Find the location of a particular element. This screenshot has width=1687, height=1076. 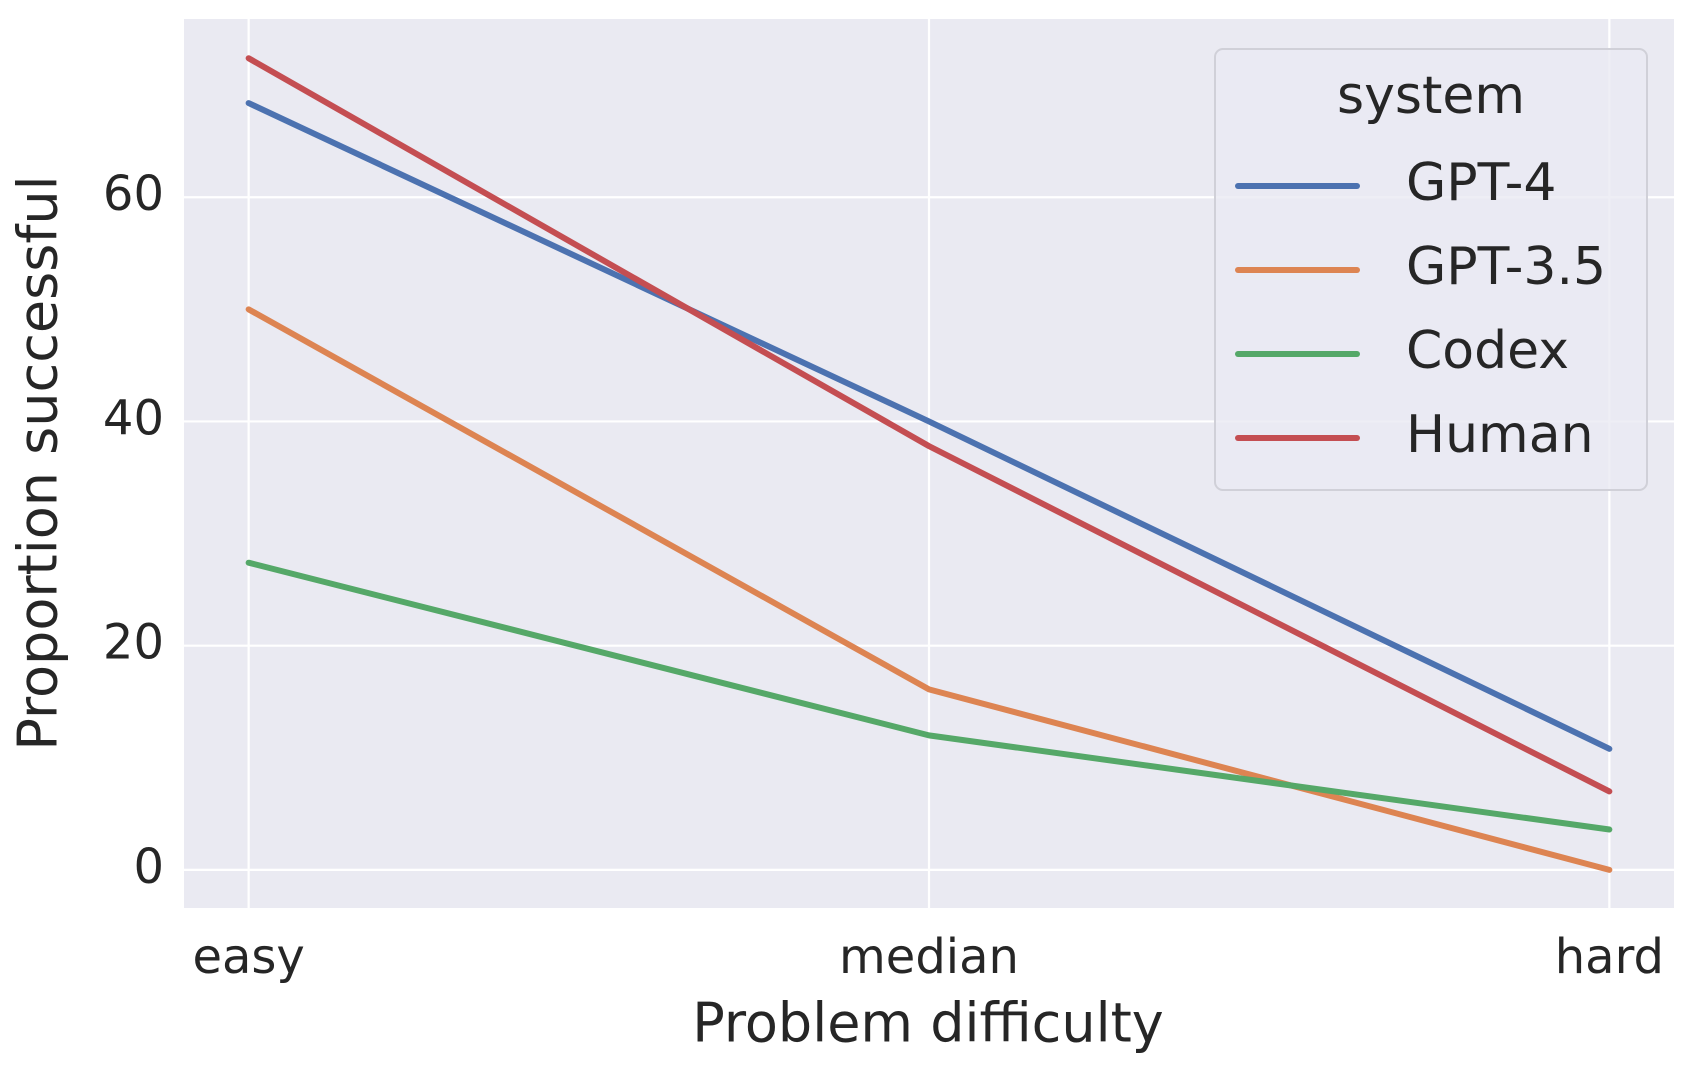

x-tick-label: median is located at coordinates (929, 957).